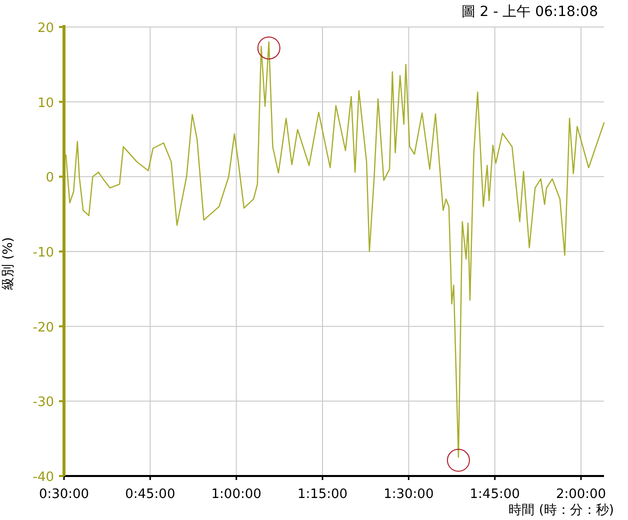 Image resolution: width=628 pixels, height=520 pixels. Describe the element at coordinates (495, 494) in the screenshot. I see `x-tick-label: 1:45:00` at that location.